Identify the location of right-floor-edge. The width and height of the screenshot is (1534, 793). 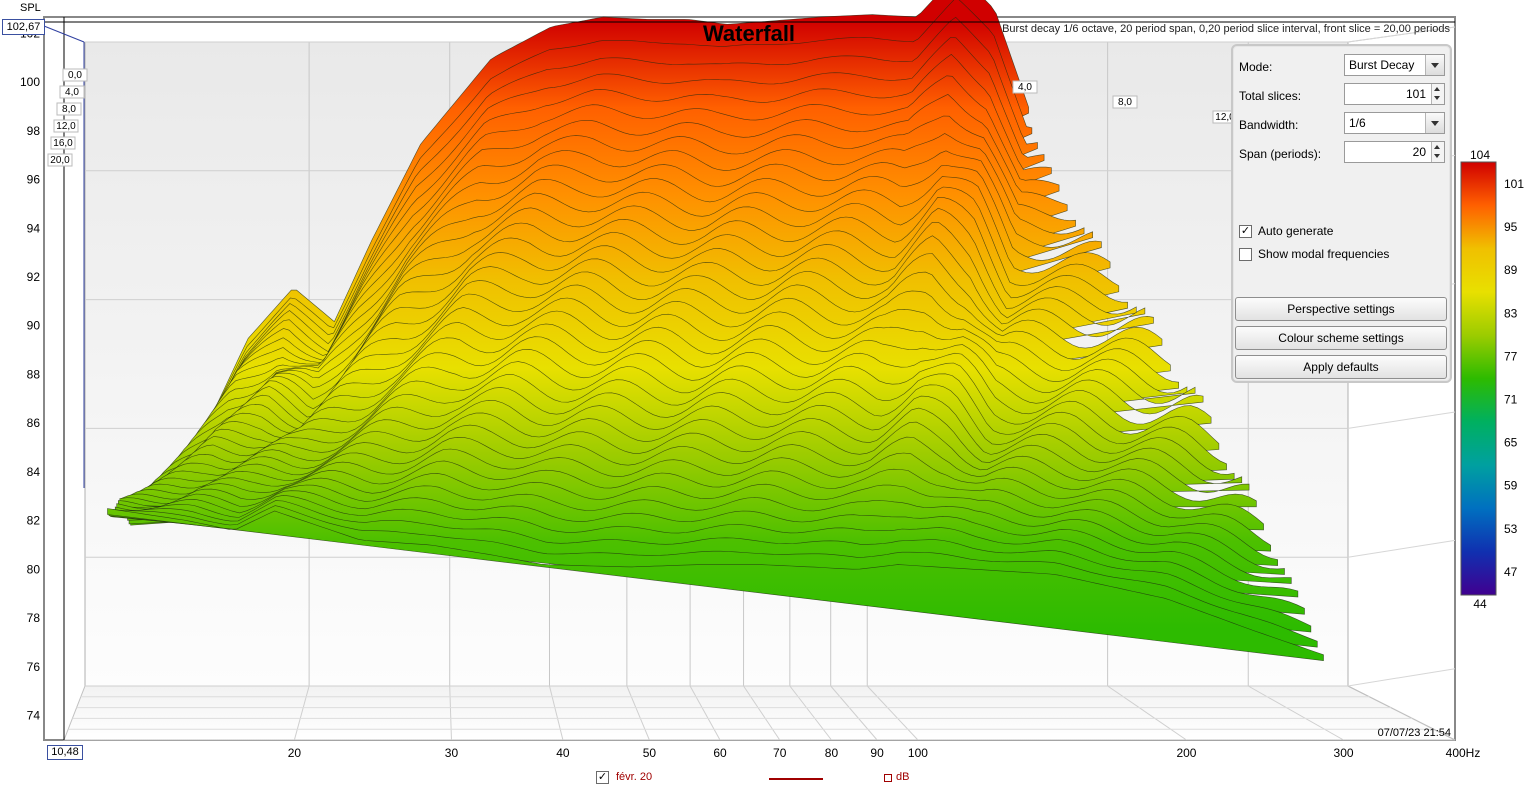
(1401, 713).